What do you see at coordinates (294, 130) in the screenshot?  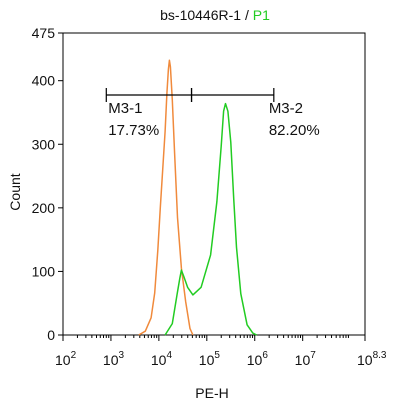 I see `marker-percent: 82.20%` at bounding box center [294, 130].